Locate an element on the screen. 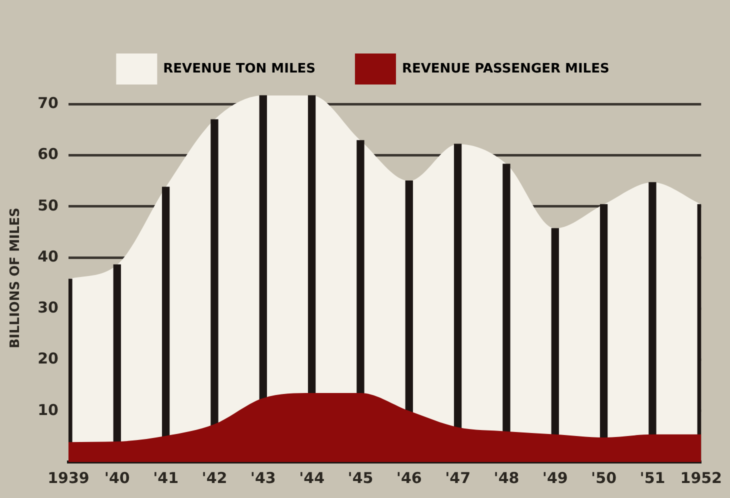  y-tick-label: 50 is located at coordinates (48, 205).